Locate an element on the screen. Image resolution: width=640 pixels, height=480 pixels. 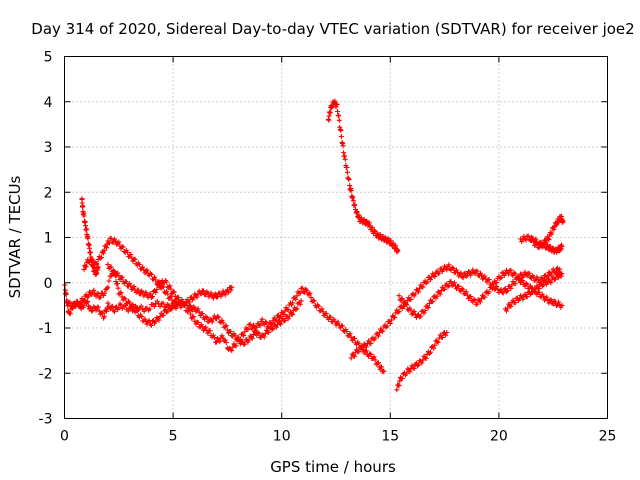
y-tick-label: -1 is located at coordinates (46, 329).